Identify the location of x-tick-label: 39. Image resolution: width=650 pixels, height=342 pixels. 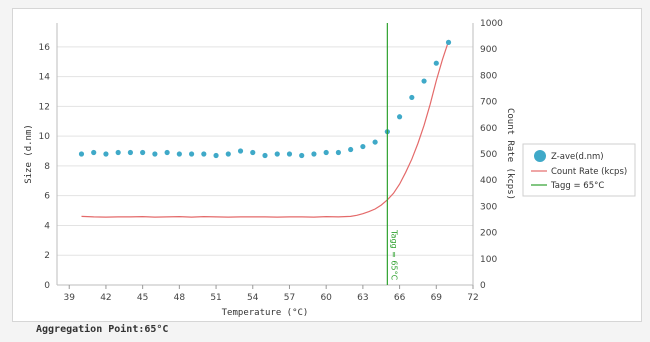
(70, 298).